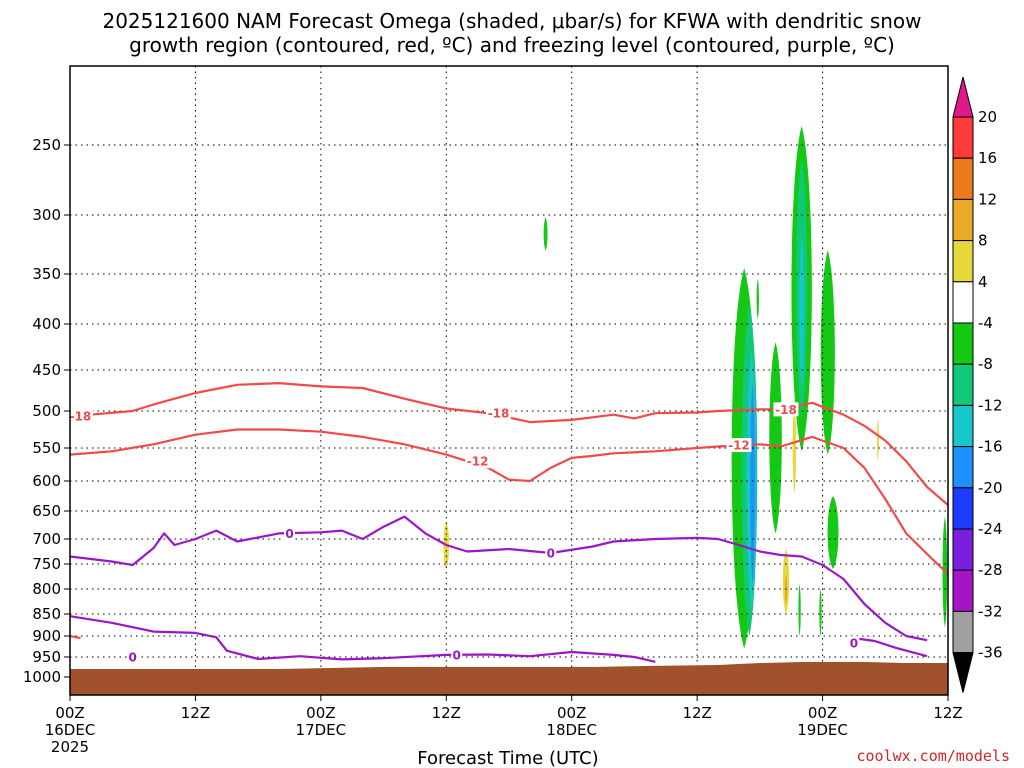  Describe the element at coordinates (46, 511) in the screenshot. I see `y-tick-label: 650` at that location.